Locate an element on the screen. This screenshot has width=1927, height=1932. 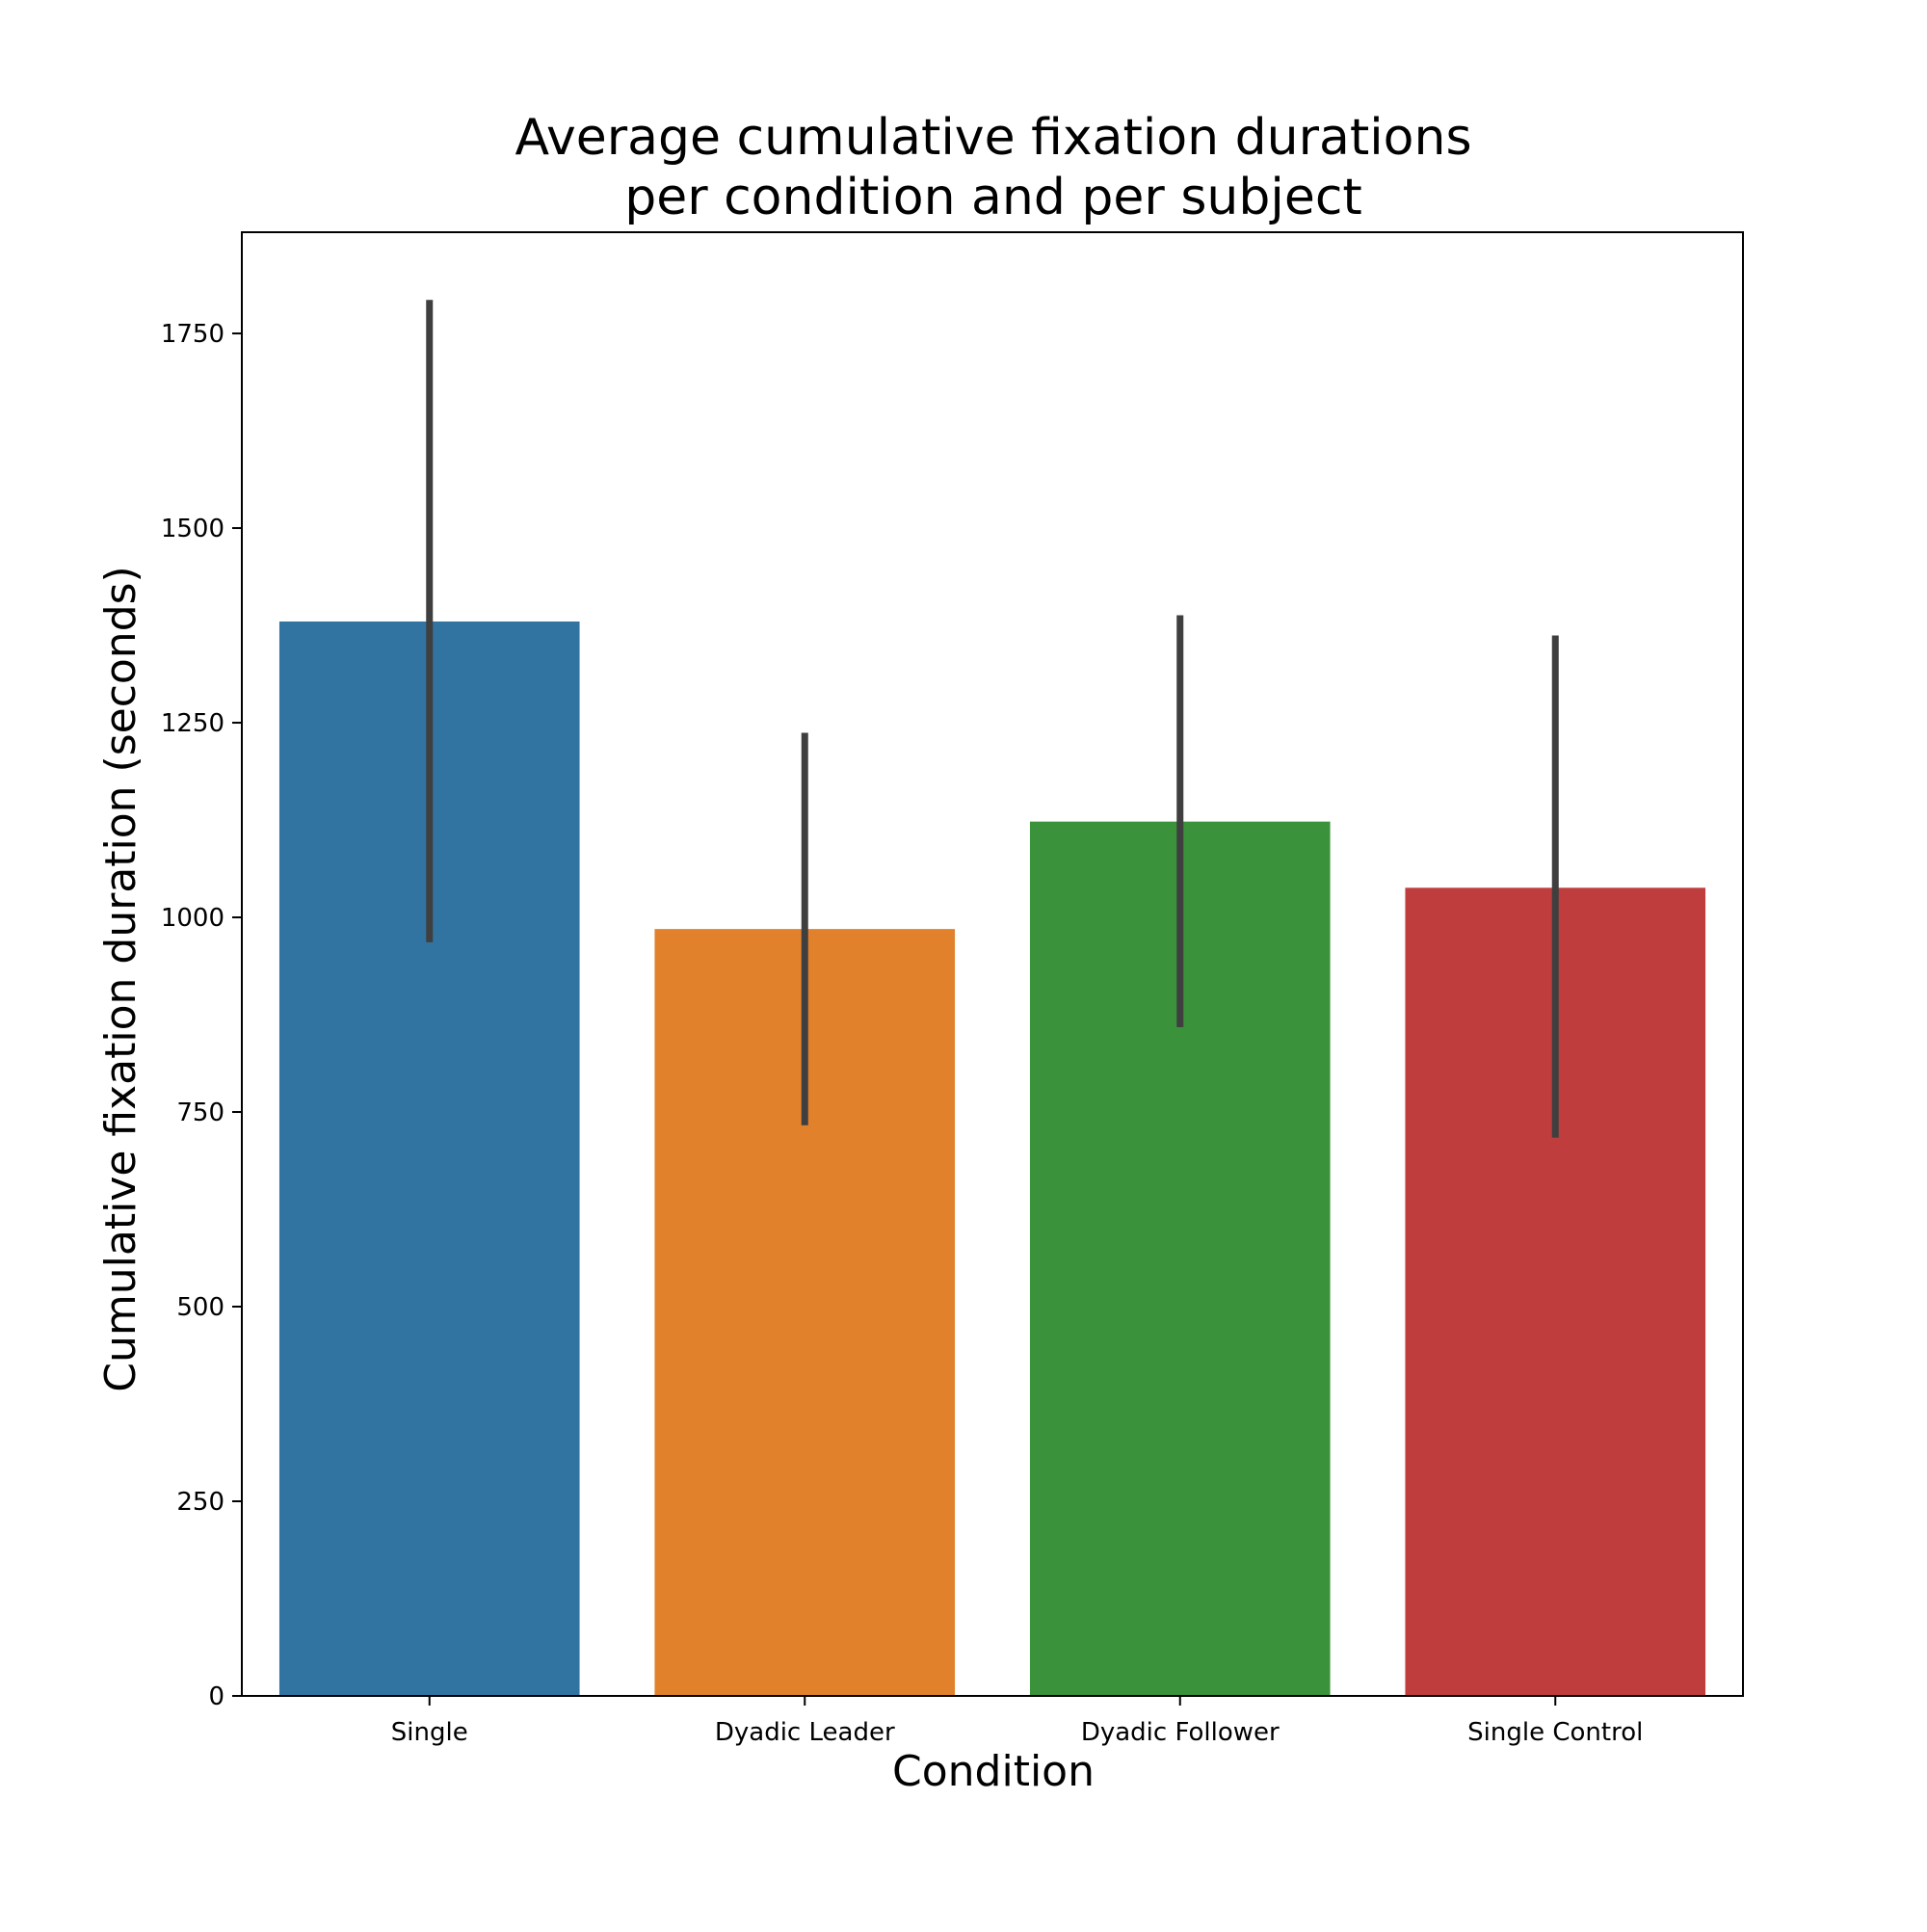
x-tick-label: Dyadic Leader is located at coordinates (805, 1732).